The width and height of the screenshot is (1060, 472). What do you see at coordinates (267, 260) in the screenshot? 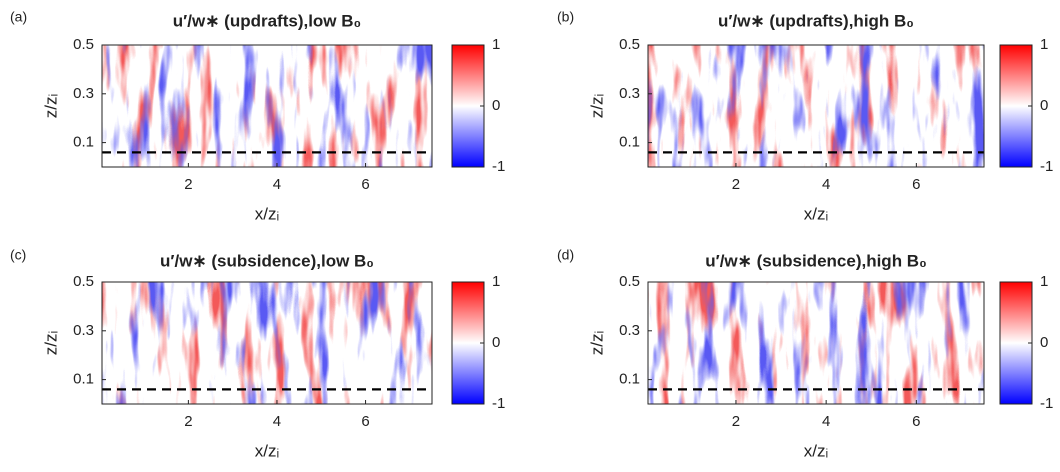
I see `panel-title: u′/w∗ (subsidence),low B₀` at bounding box center [267, 260].